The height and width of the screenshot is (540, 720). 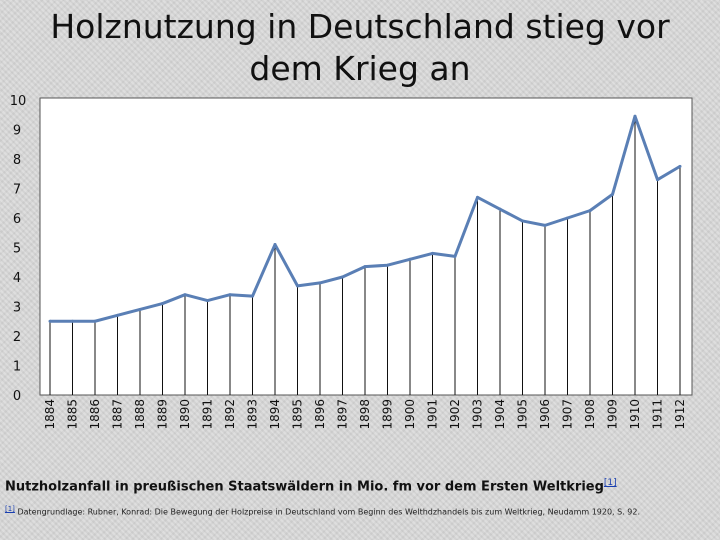 I want to click on x-tick-label: 1886, so click(x=95, y=414).